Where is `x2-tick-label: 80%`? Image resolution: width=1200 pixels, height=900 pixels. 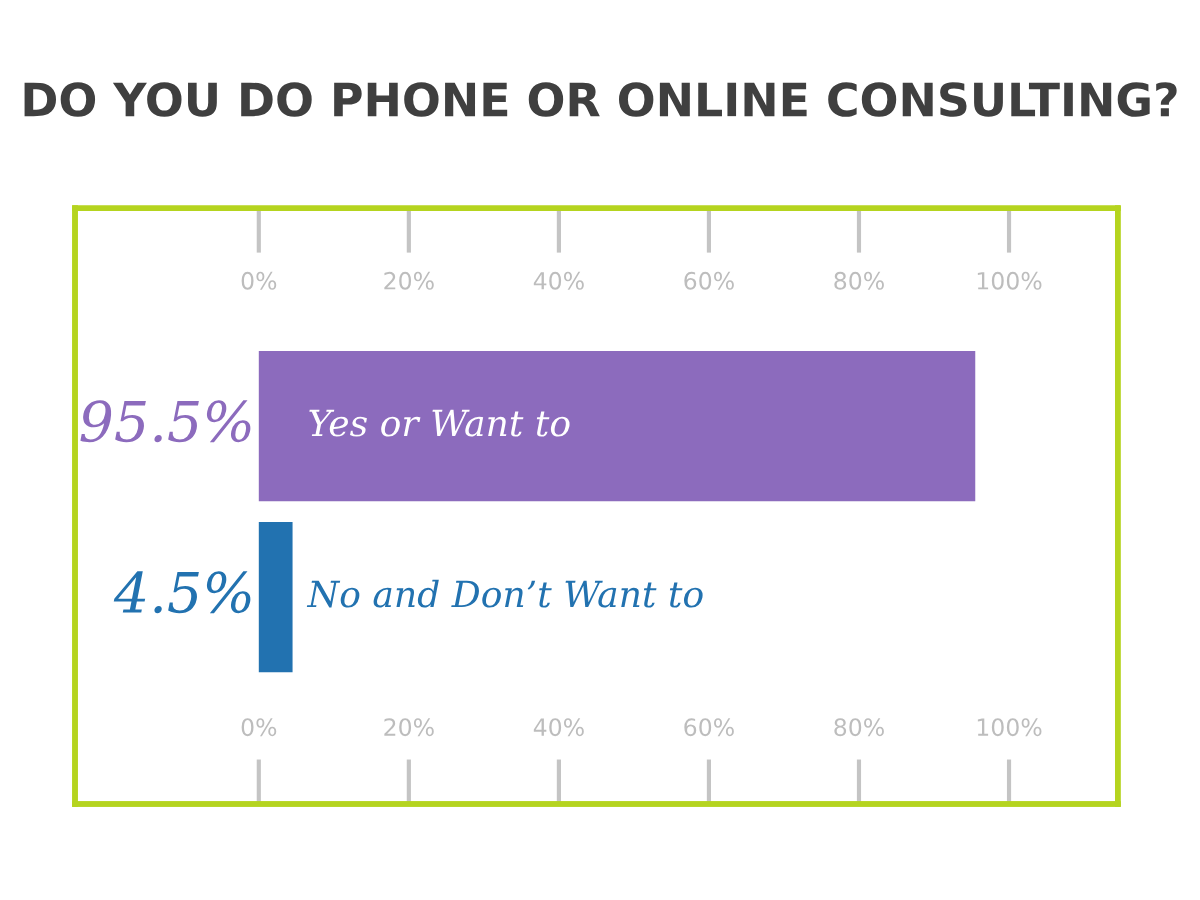
x2-tick-label: 80% is located at coordinates (859, 280).